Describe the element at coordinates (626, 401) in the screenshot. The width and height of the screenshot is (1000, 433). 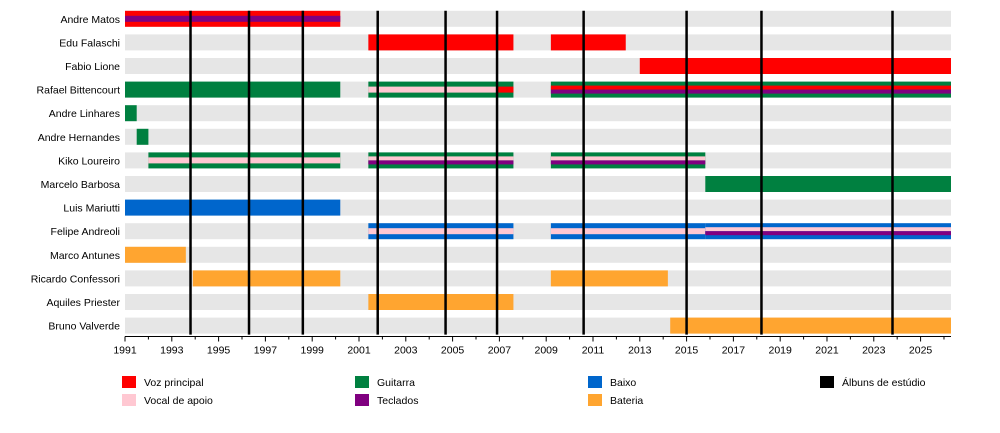
I see `legend-label: Bateria` at that location.